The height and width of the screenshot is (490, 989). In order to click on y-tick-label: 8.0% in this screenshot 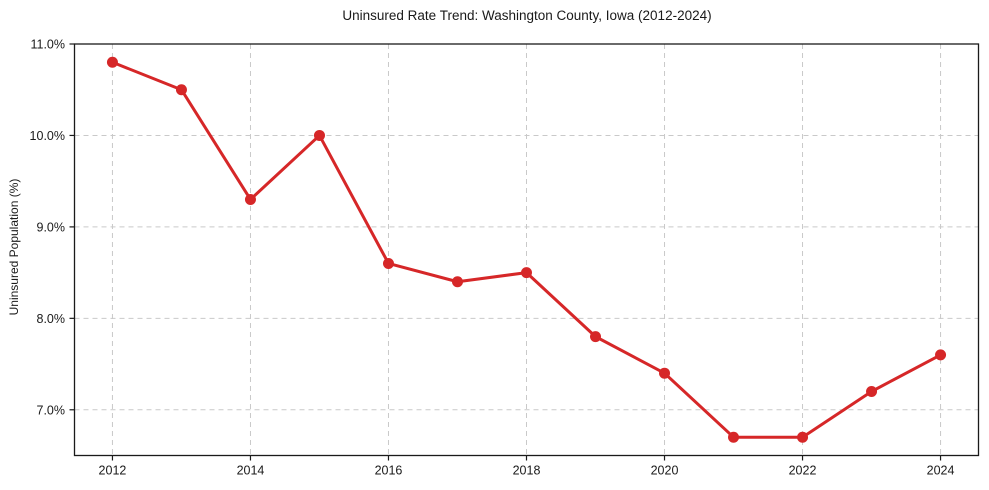, I will do `click(51, 319)`.